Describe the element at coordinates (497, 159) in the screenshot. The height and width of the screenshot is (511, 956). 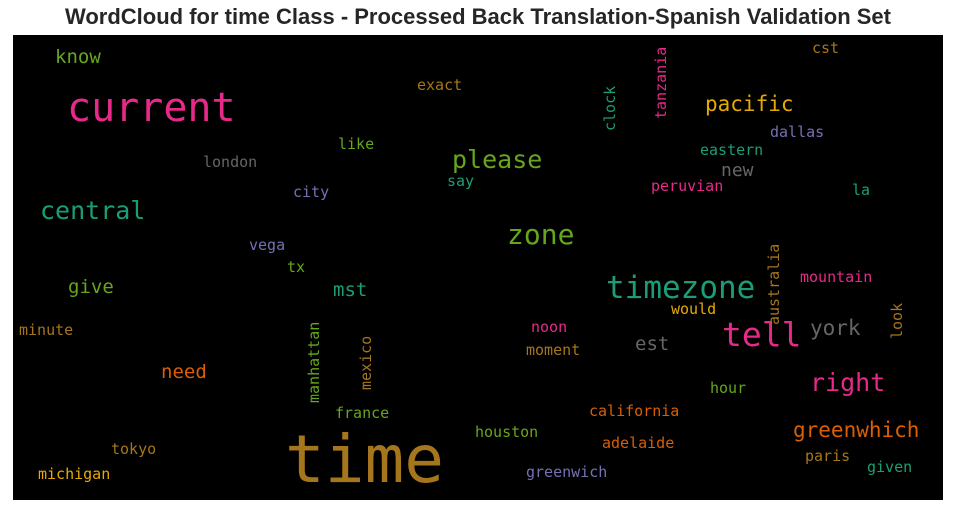
I see `word-please: please` at that location.